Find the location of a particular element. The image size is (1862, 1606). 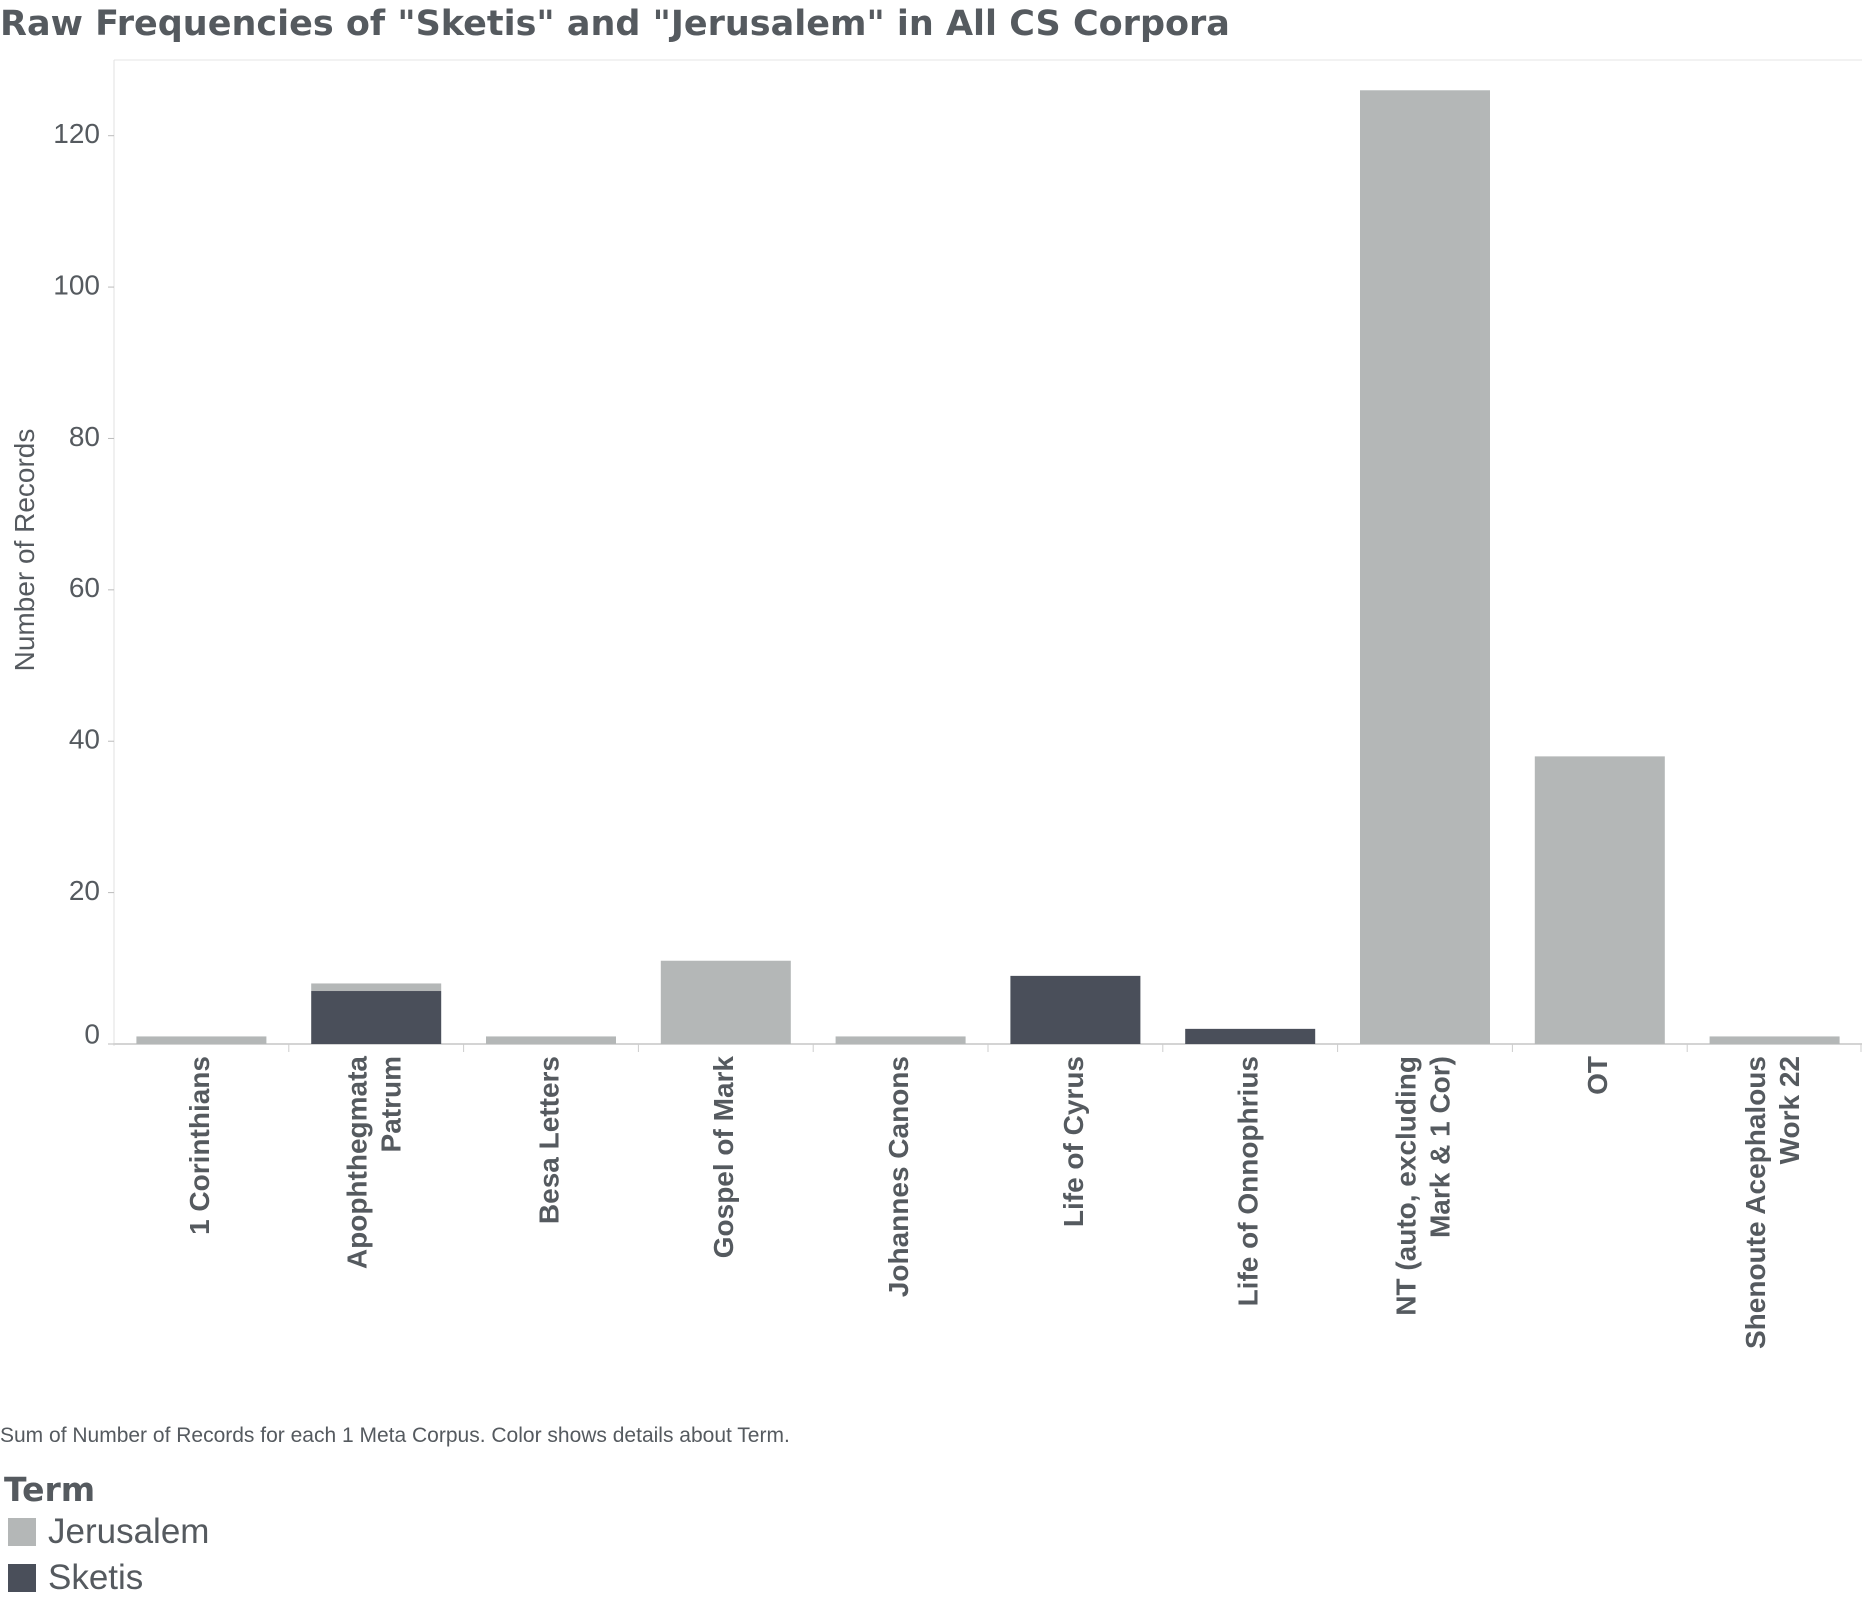

category-label-life-of-onnophrius: Life of Onnophrius is located at coordinates (1248, 1181).